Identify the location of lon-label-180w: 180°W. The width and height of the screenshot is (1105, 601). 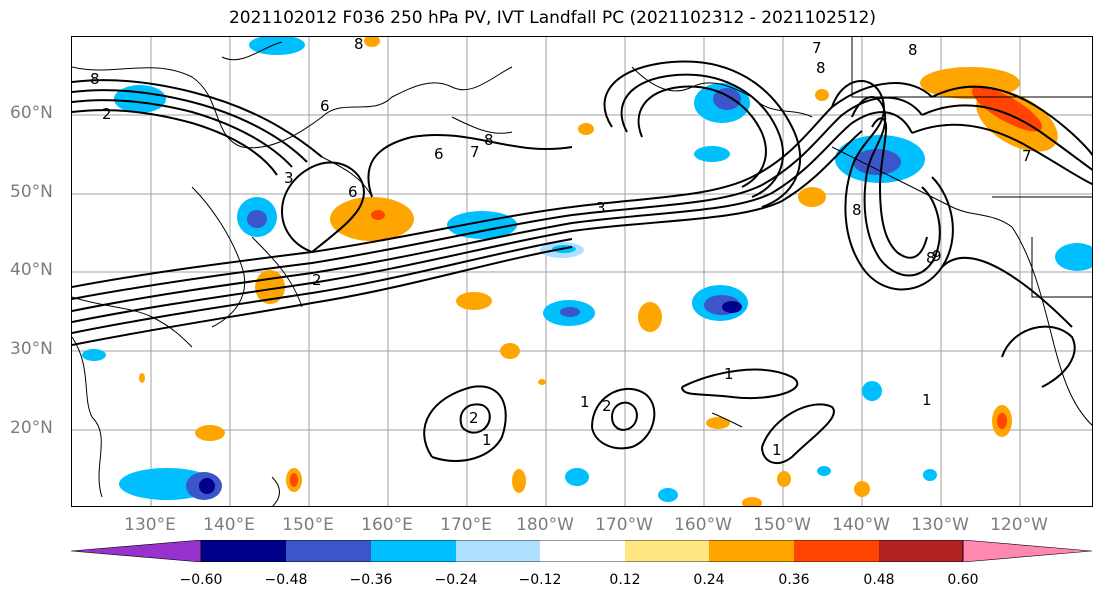
(545, 525).